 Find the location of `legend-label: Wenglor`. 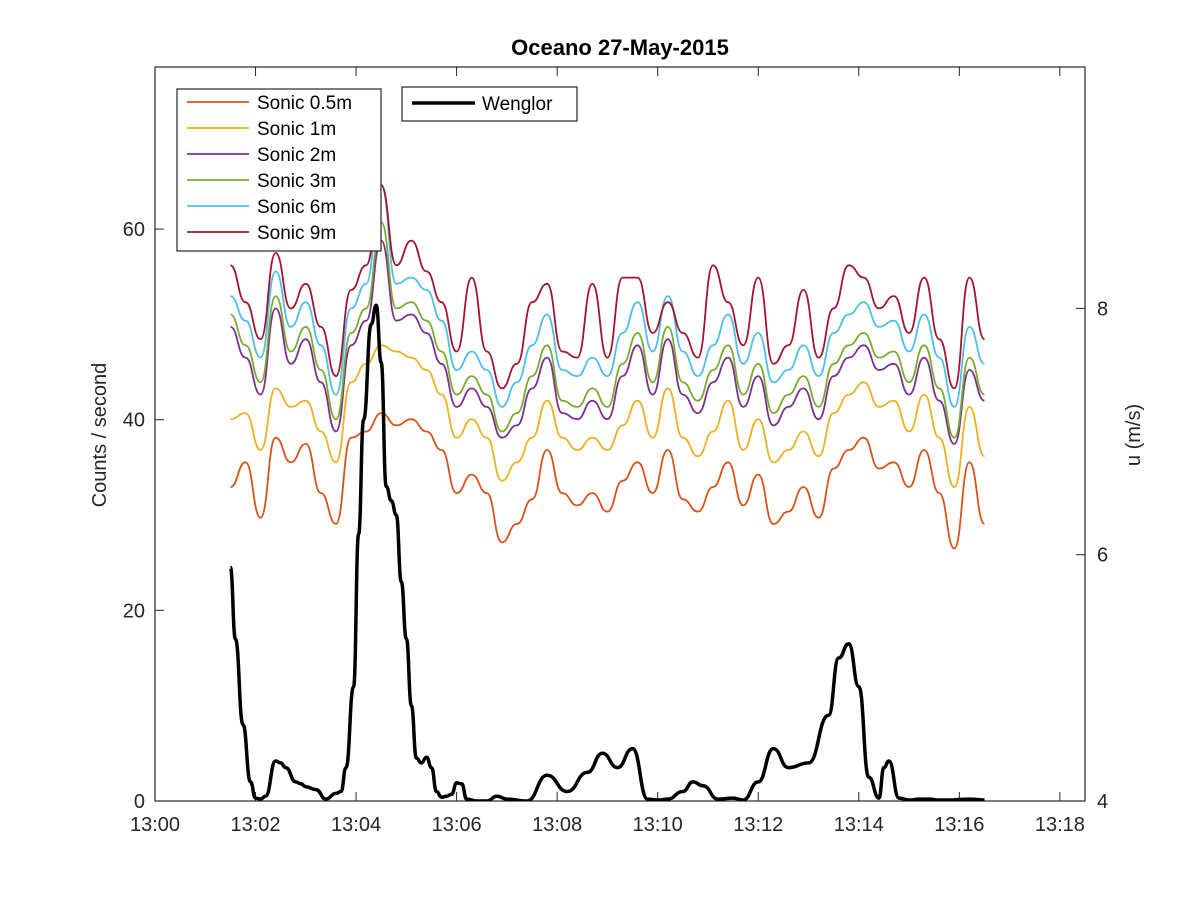

legend-label: Wenglor is located at coordinates (517, 104).